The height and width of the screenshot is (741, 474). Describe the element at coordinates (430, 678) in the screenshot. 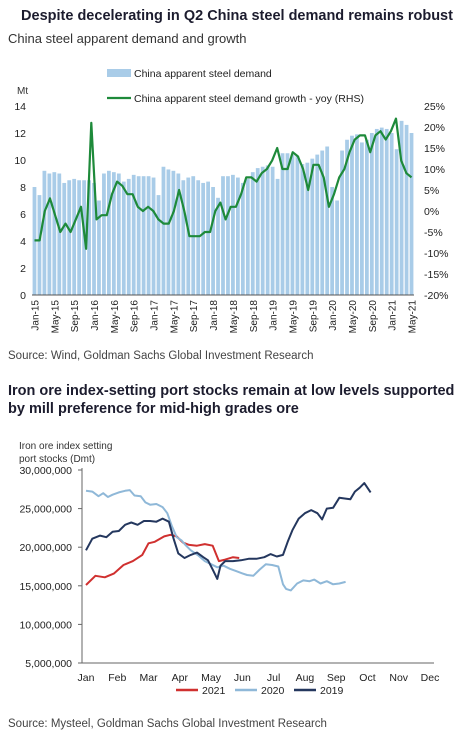

I see `x-tick-label: Dec` at that location.